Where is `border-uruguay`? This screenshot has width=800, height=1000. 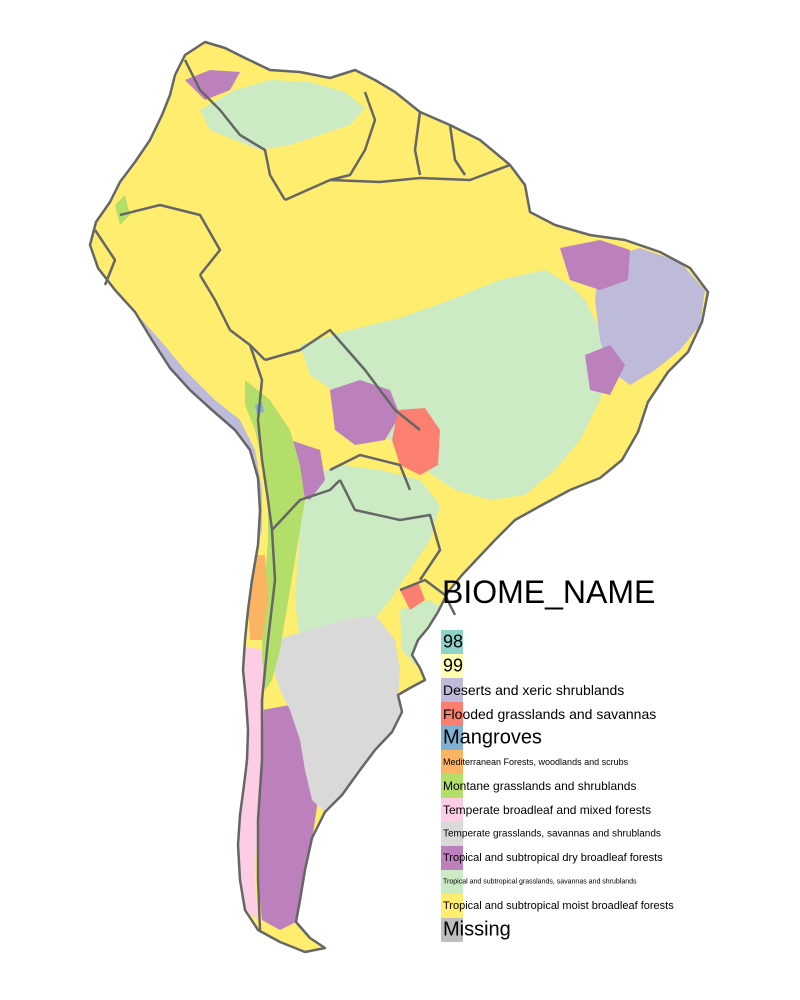 border-uruguay is located at coordinates (428, 597).